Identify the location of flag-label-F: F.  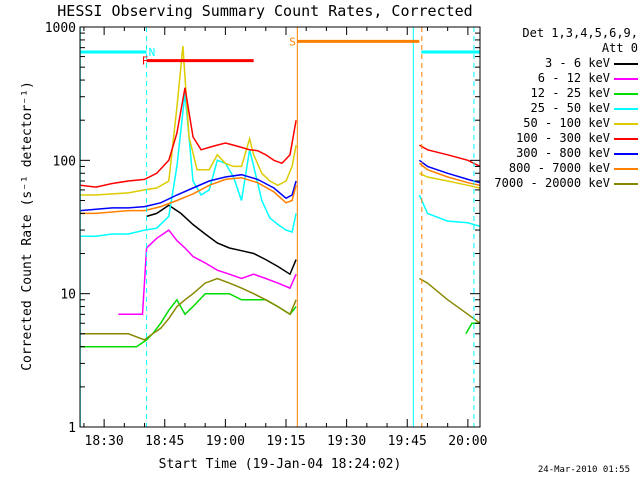
(145, 61).